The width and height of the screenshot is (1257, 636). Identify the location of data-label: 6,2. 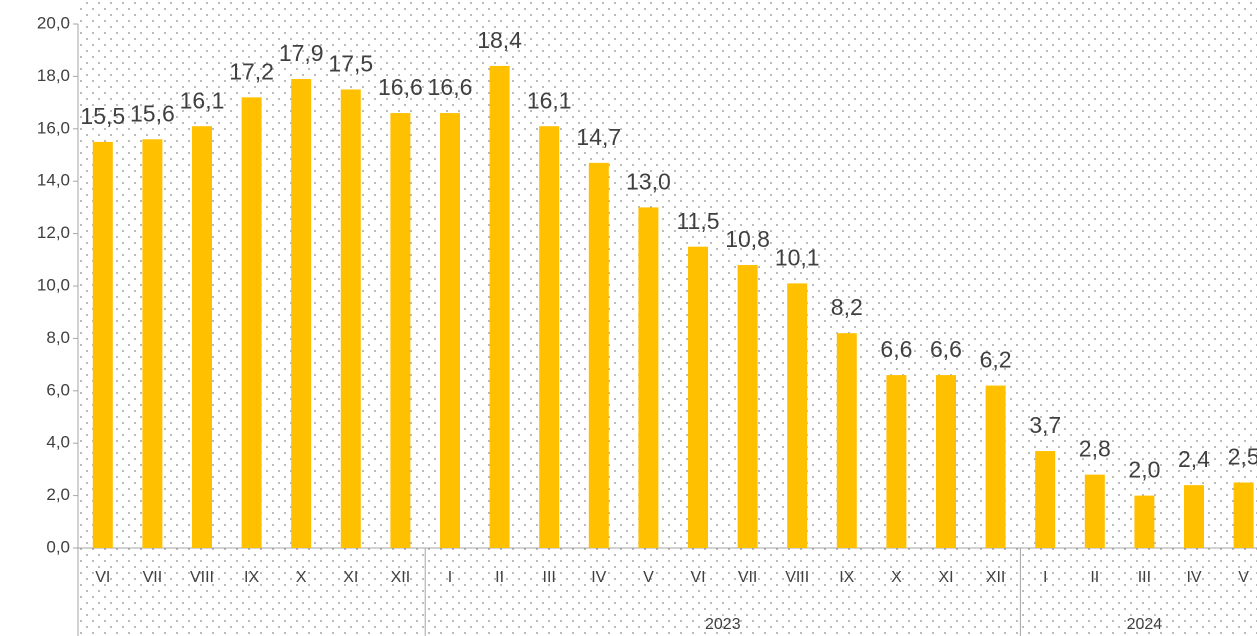
(996, 360).